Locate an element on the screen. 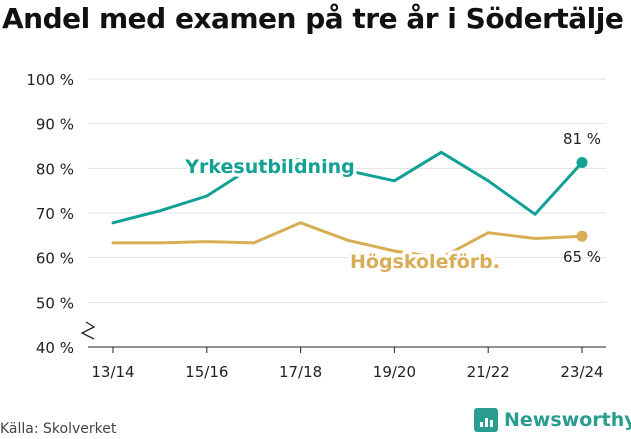  bar-chart-bubble-icon is located at coordinates (486, 420).